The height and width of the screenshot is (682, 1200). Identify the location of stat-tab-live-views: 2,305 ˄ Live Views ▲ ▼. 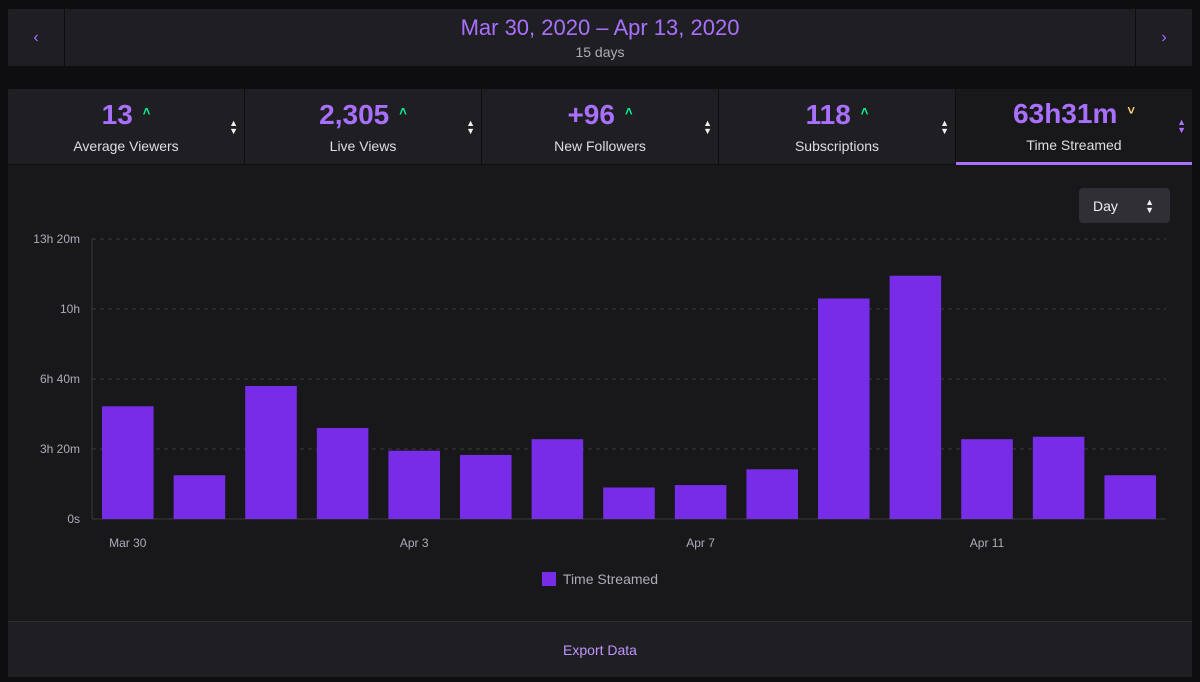
(363, 127).